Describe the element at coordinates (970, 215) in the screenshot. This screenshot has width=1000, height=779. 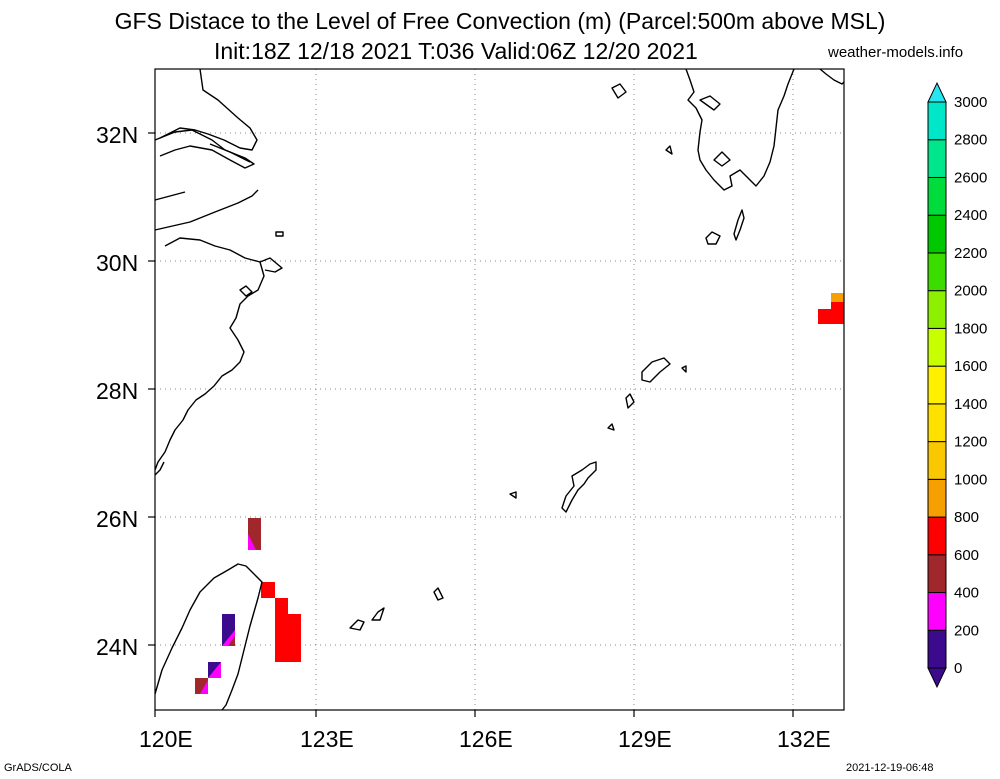
I see `colorbar-label: 2400` at that location.